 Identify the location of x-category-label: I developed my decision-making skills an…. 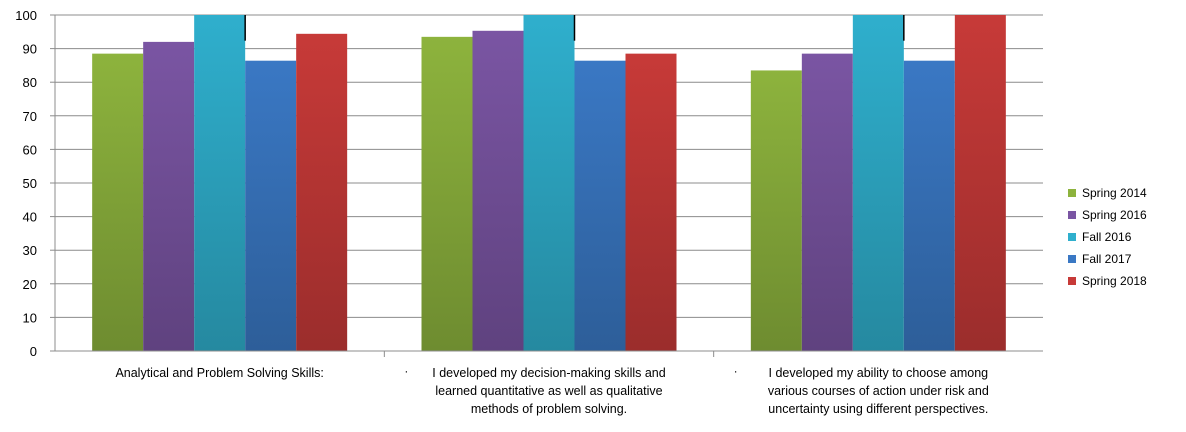
(548, 373).